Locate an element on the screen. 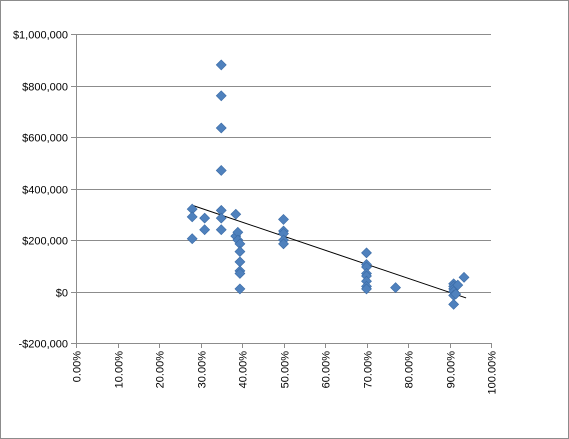 The image size is (569, 439). y-tick-label: $800,000 is located at coordinates (45, 88).